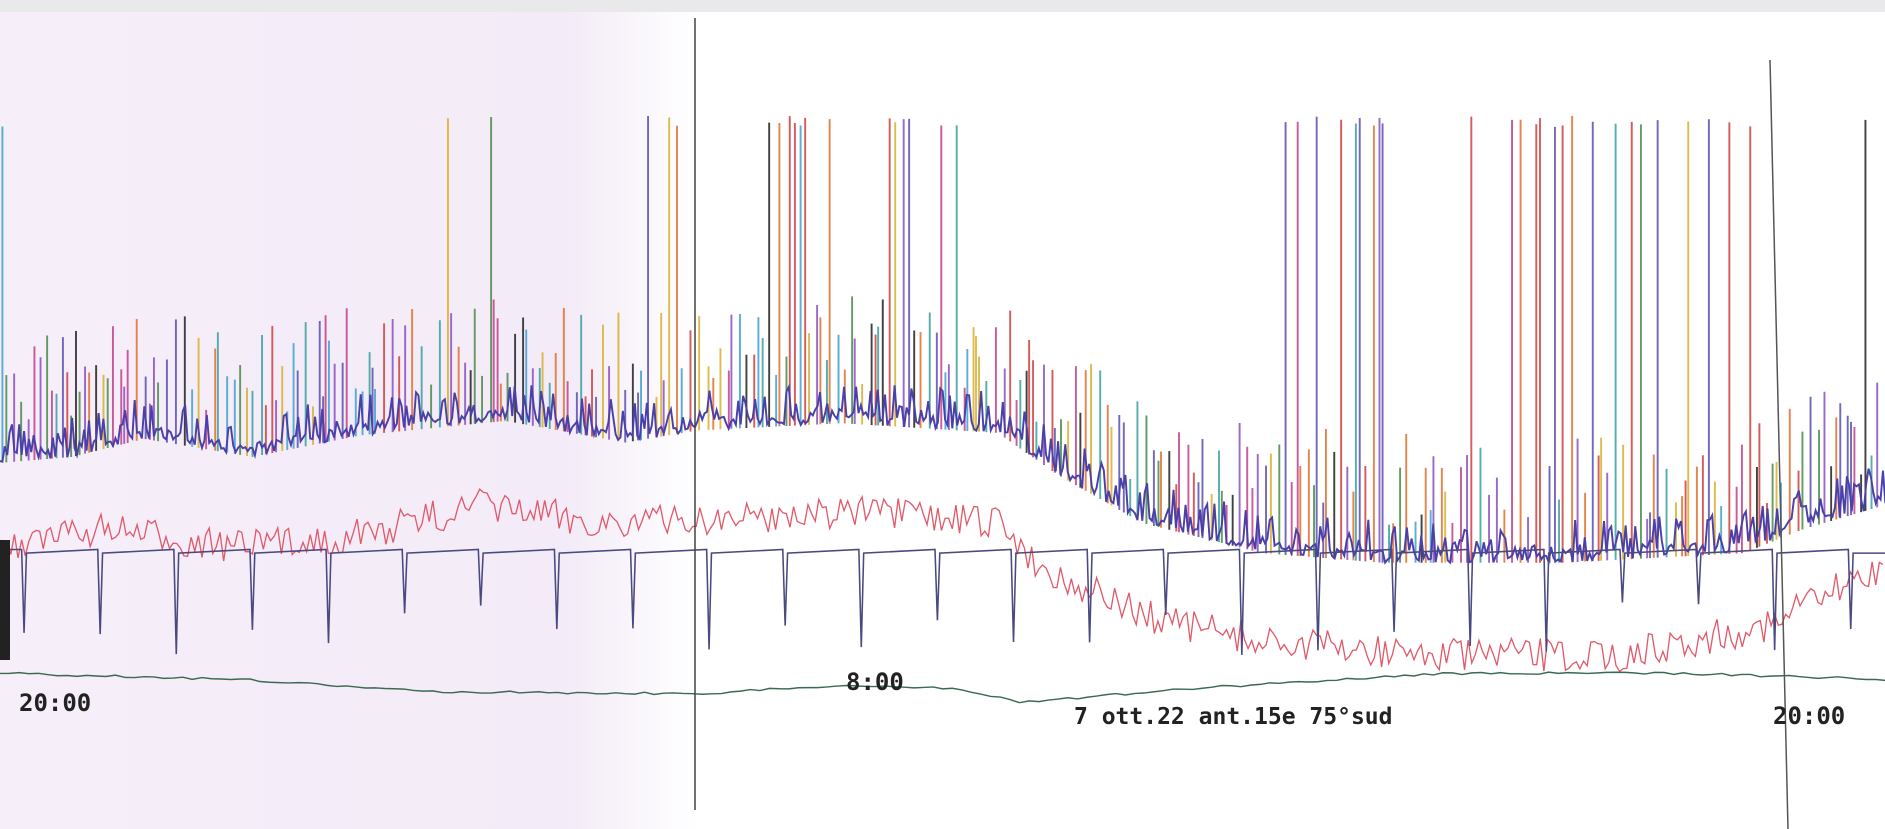  Describe the element at coordinates (942, 601) in the screenshot. I see `timing-trace` at that location.